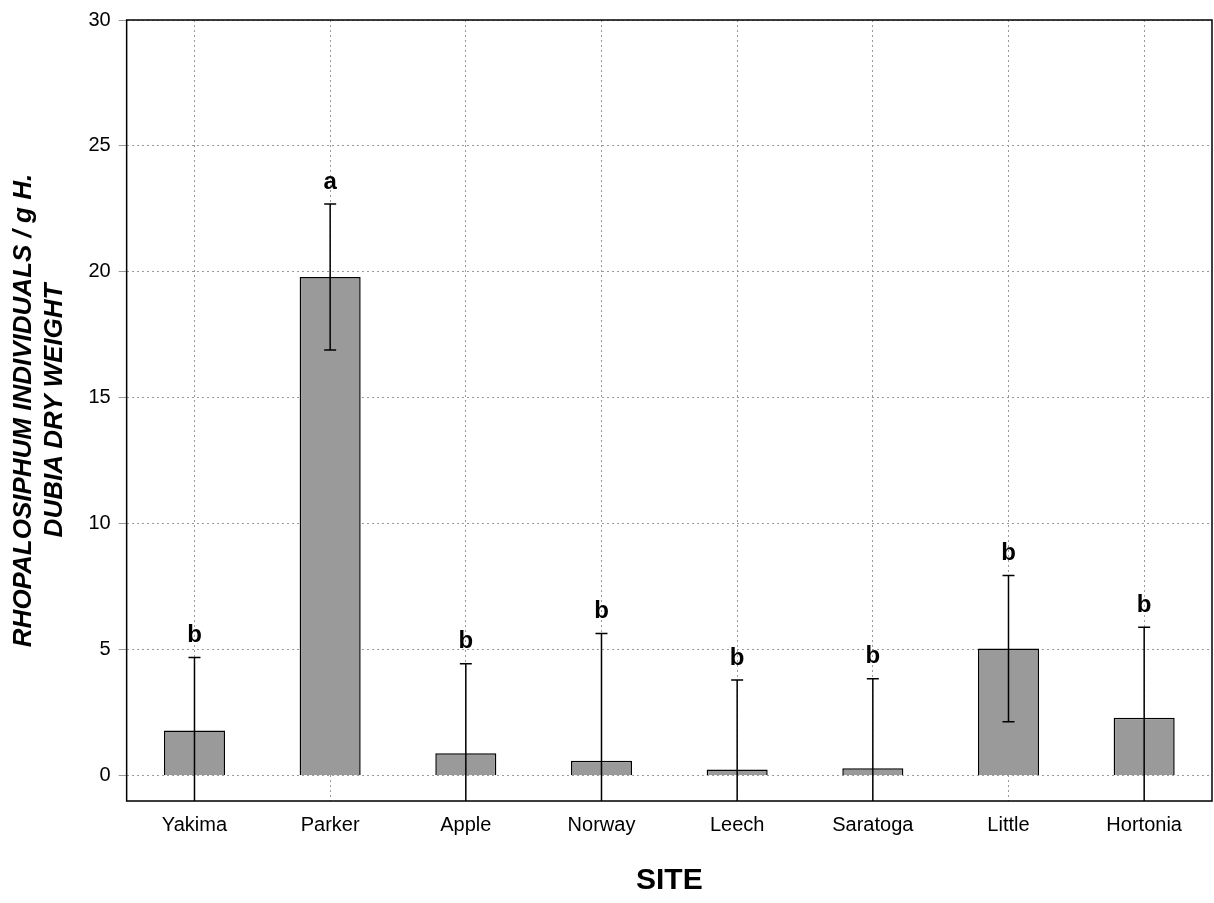 The width and height of the screenshot is (1214, 903). Describe the element at coordinates (1008, 823) in the screenshot. I see `x-tick-label: Little` at that location.